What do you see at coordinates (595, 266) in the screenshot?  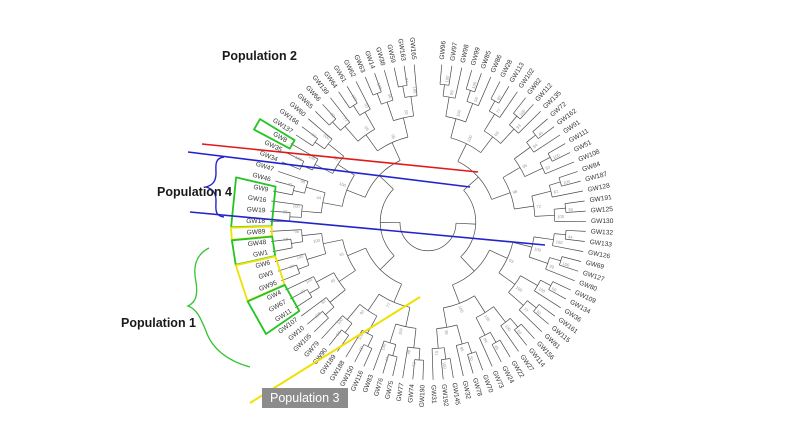 I see `taxon-label: GW69` at bounding box center [595, 266].